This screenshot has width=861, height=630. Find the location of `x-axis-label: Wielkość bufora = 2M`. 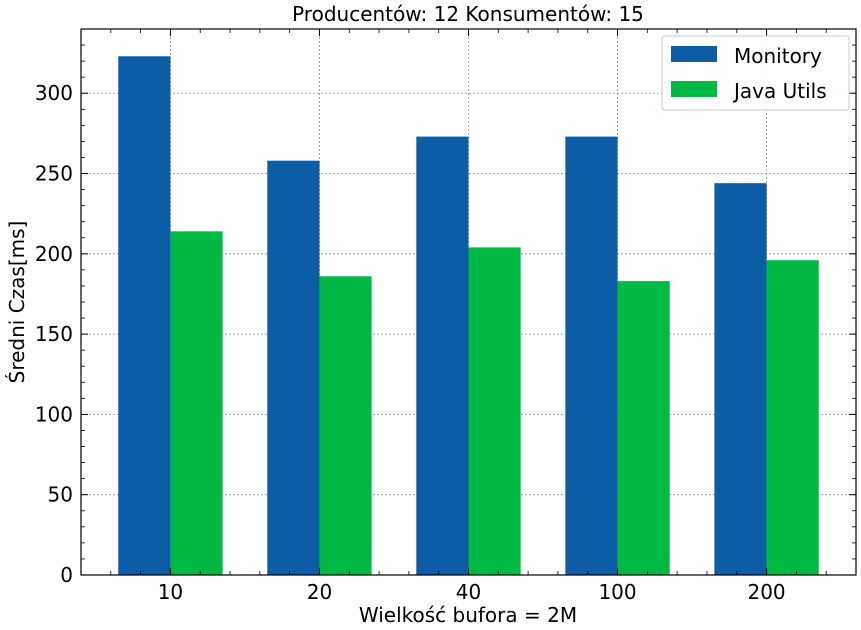

x-axis-label: Wielkość bufora = 2M is located at coordinates (468, 615).